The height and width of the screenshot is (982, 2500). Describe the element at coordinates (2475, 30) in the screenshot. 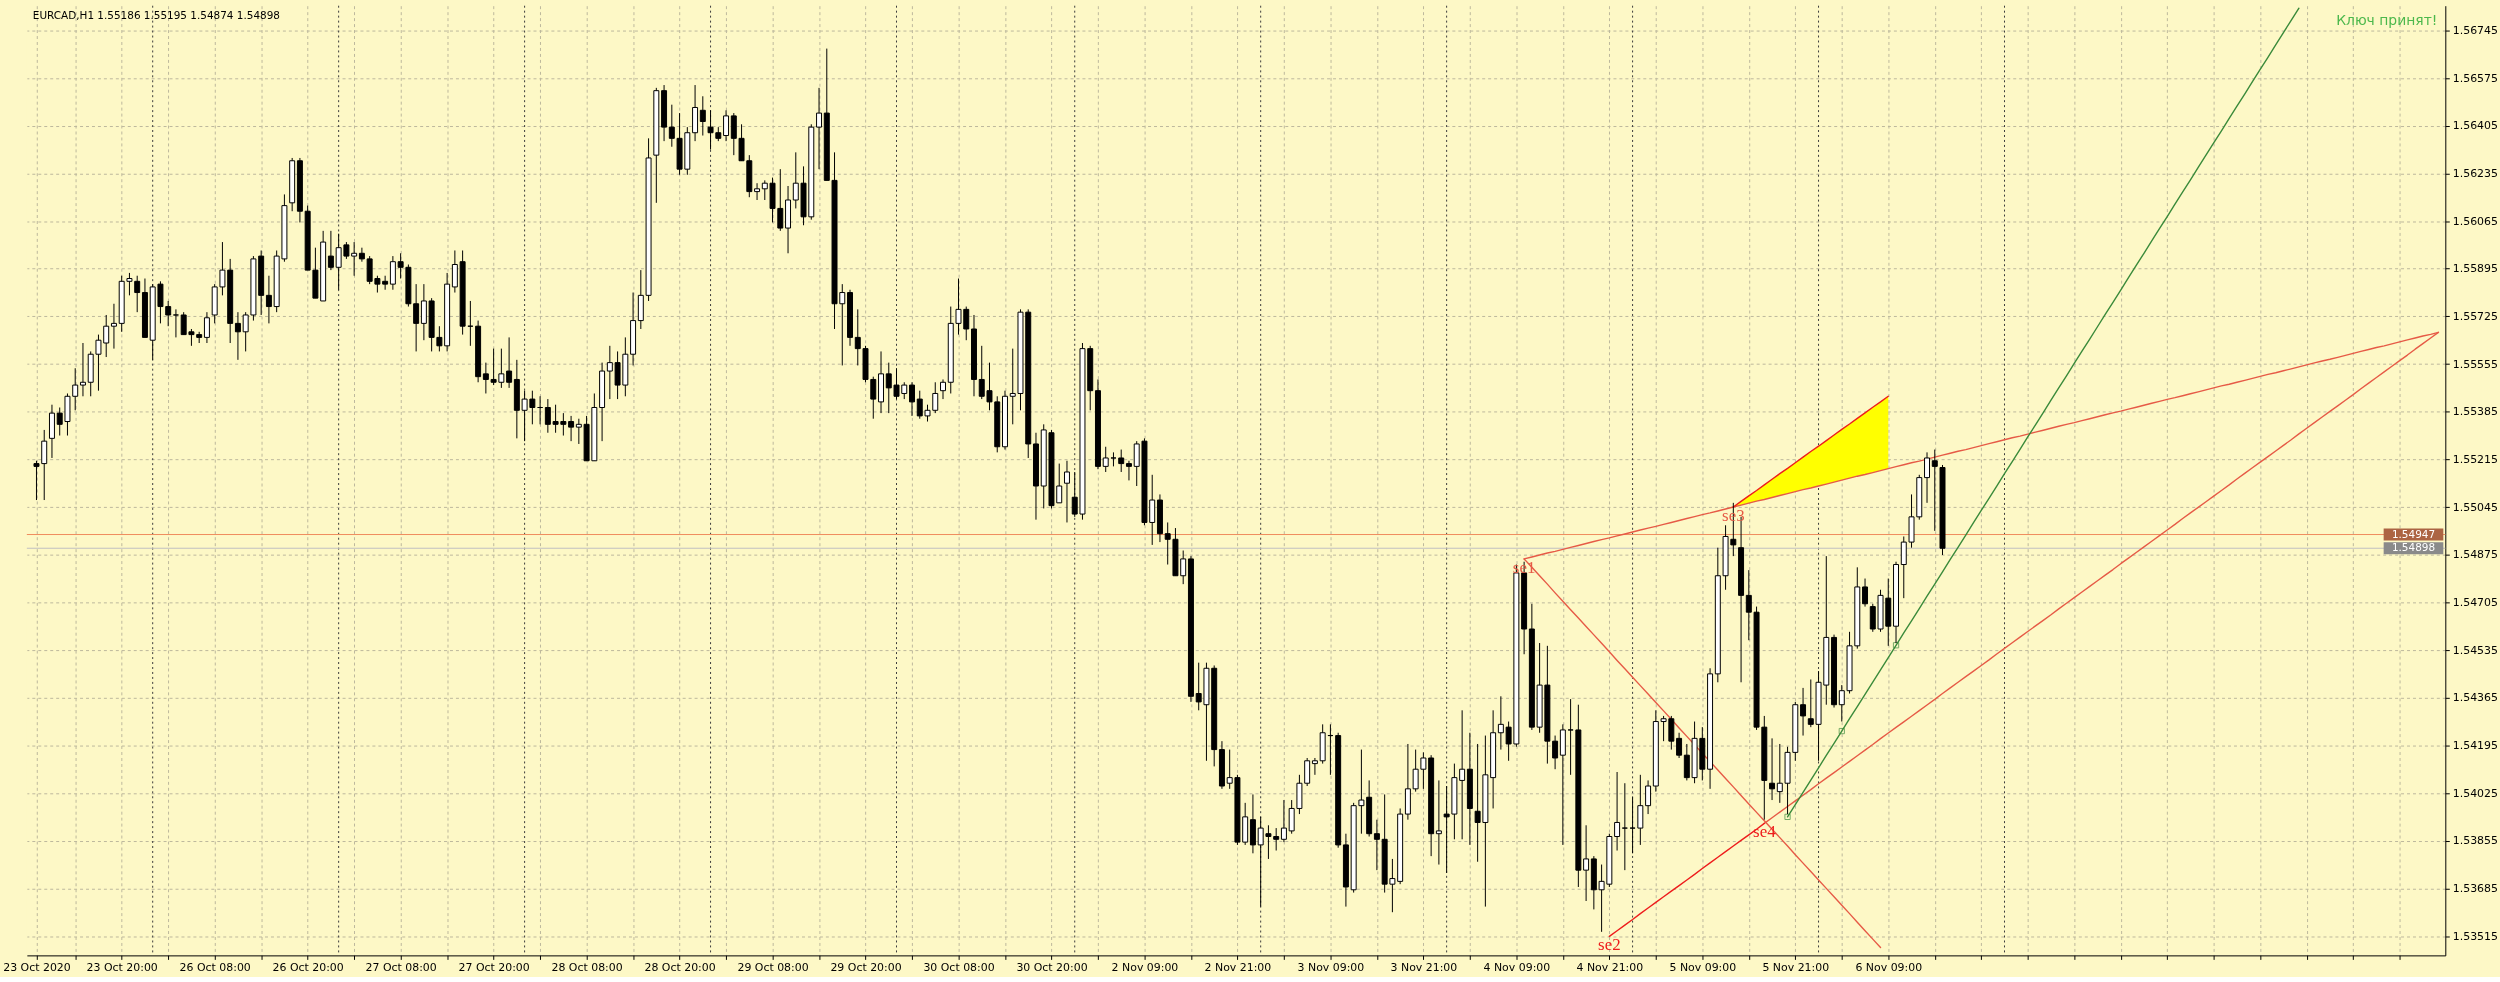

I see `y-tick-label: 1.56745` at that location.